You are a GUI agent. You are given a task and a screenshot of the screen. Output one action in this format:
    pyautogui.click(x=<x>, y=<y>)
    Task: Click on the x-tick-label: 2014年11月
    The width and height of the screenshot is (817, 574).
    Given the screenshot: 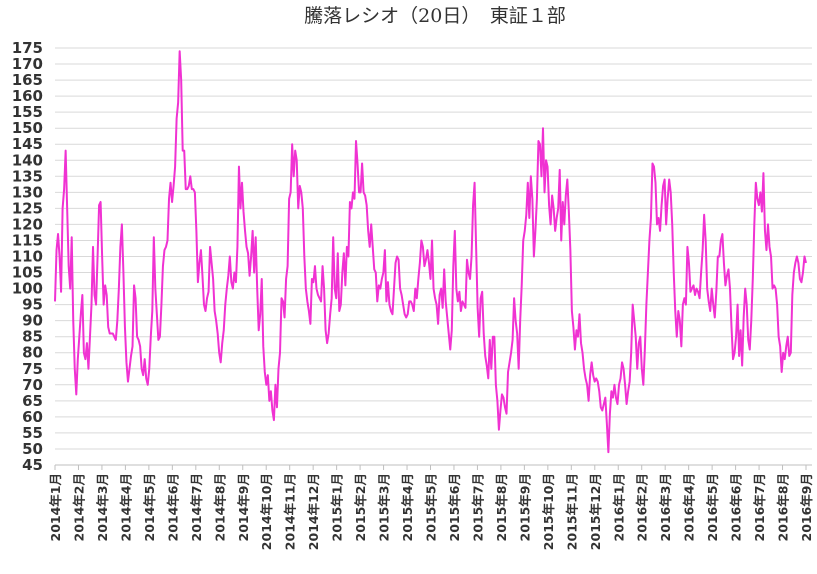 What is the action you would take?
    pyautogui.click(x=290, y=511)
    